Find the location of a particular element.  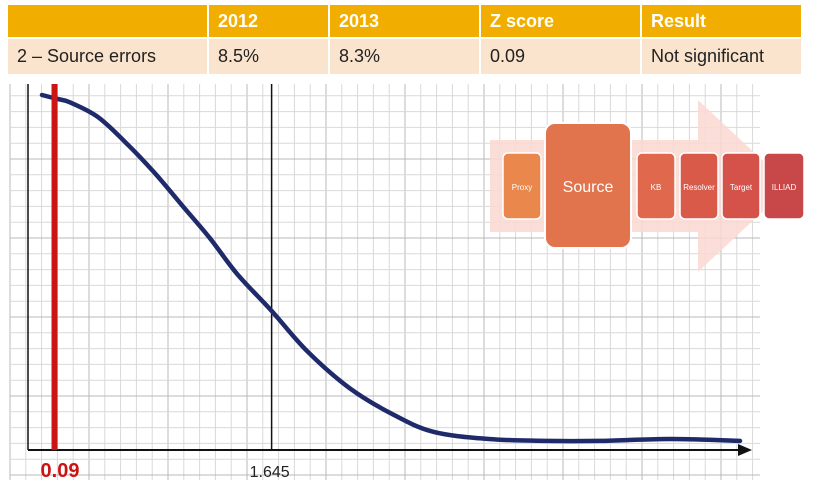

row-label-cell: 2 – Source errors is located at coordinates (108, 55).